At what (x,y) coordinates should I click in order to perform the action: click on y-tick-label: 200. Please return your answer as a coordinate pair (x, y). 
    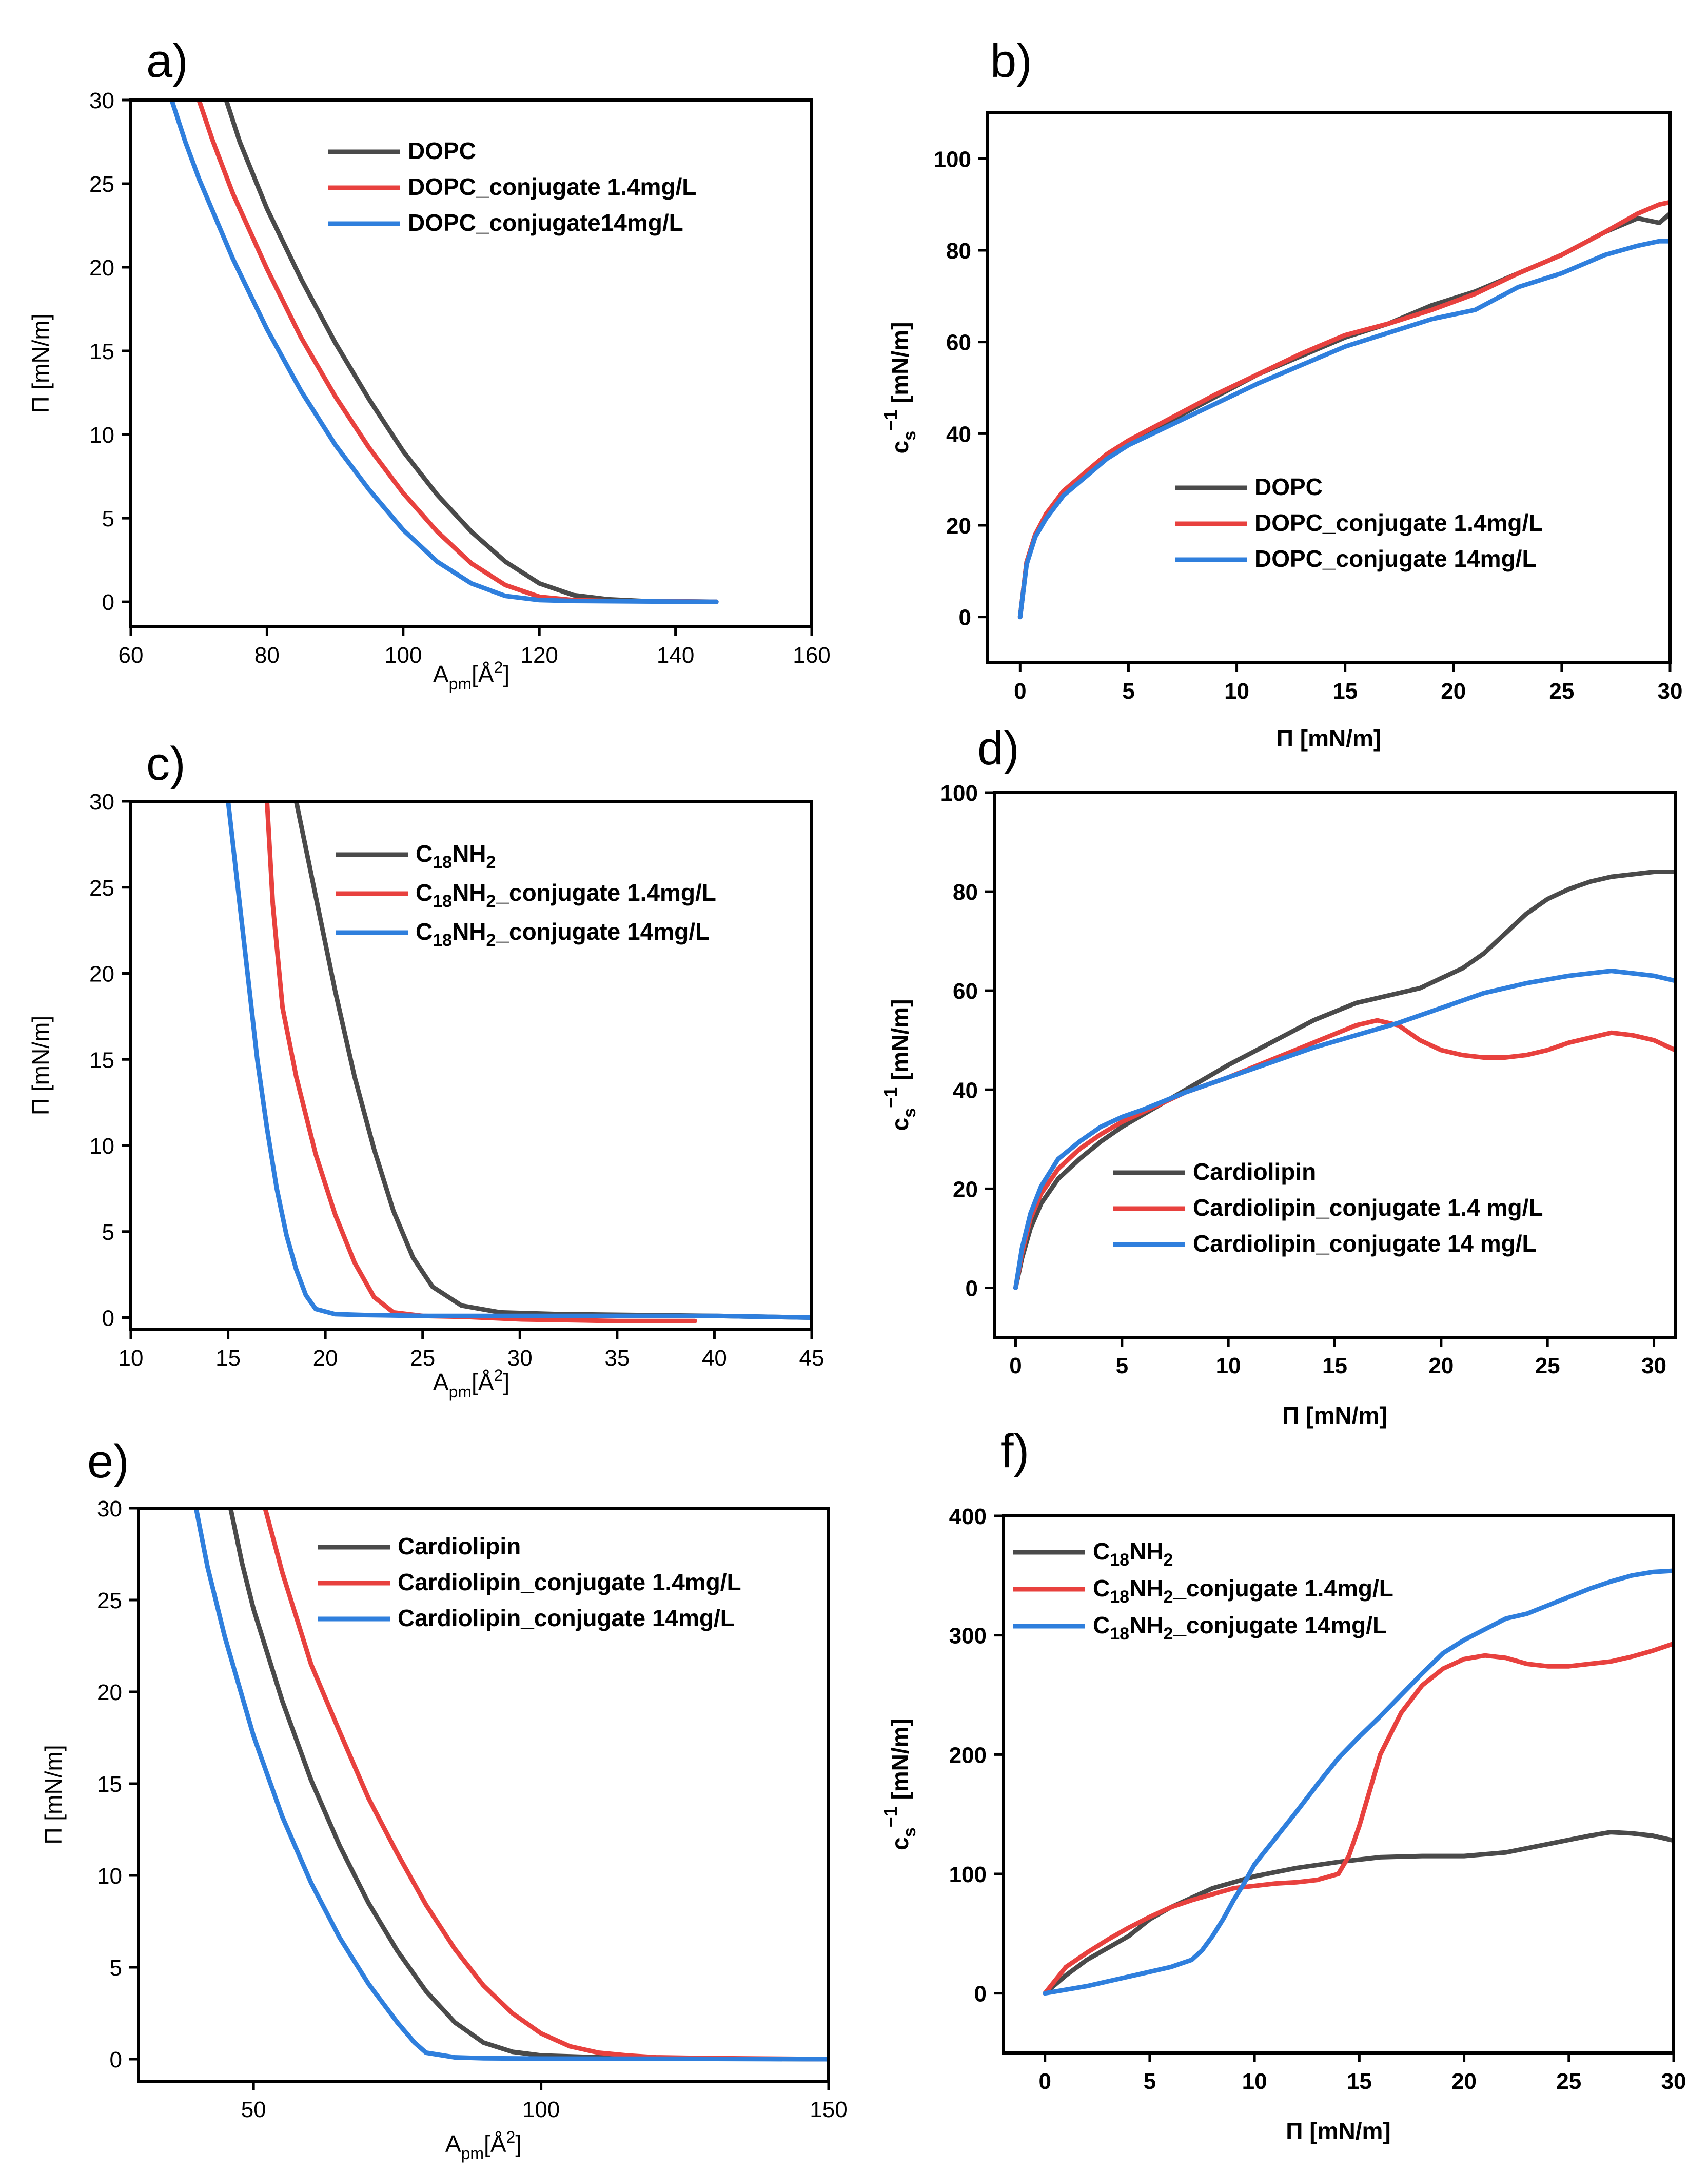
    Looking at the image, I should click on (968, 1755).